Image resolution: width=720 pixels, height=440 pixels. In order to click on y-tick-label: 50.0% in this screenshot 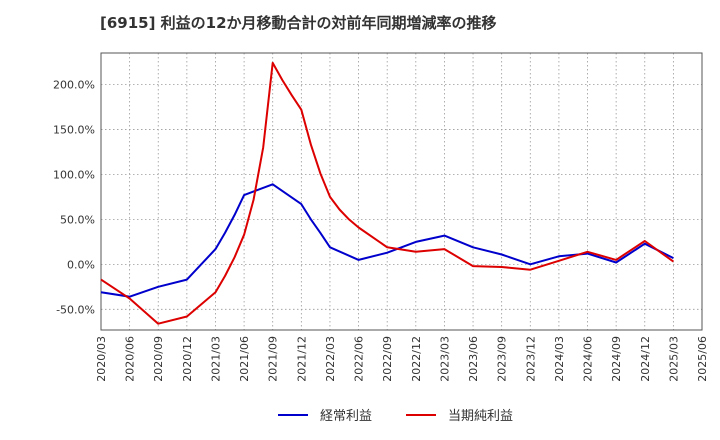, I will do `click(77, 219)`.